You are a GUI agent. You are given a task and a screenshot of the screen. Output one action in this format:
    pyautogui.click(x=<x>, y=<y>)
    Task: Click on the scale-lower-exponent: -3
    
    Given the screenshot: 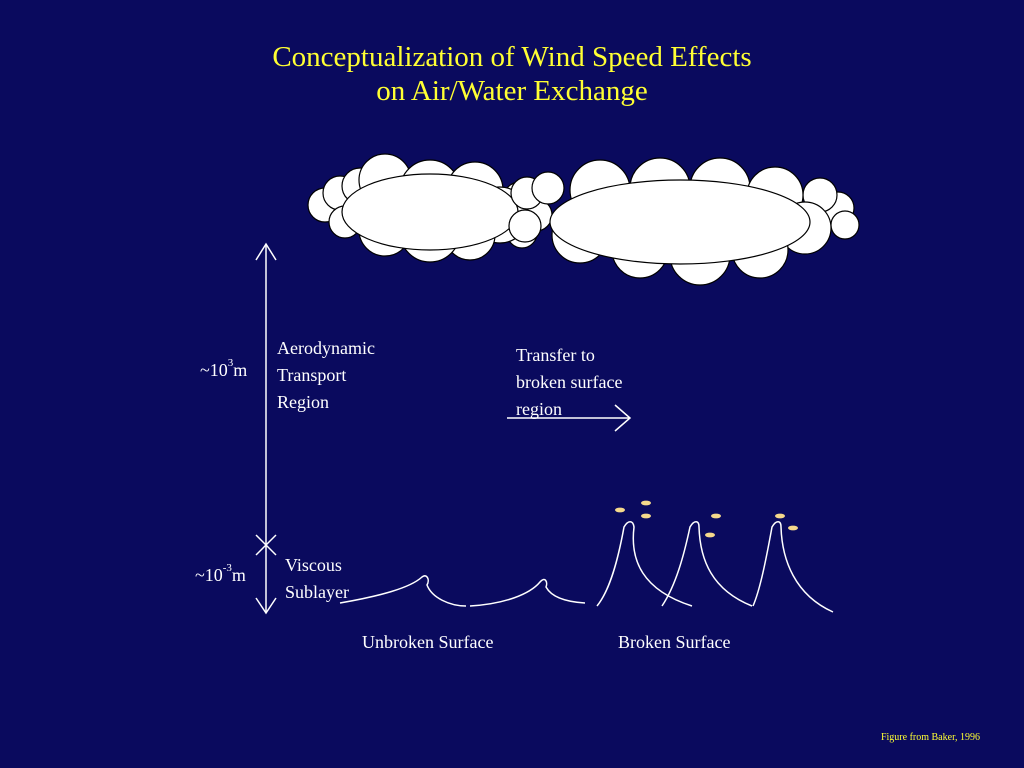 What is the action you would take?
    pyautogui.click(x=227, y=568)
    